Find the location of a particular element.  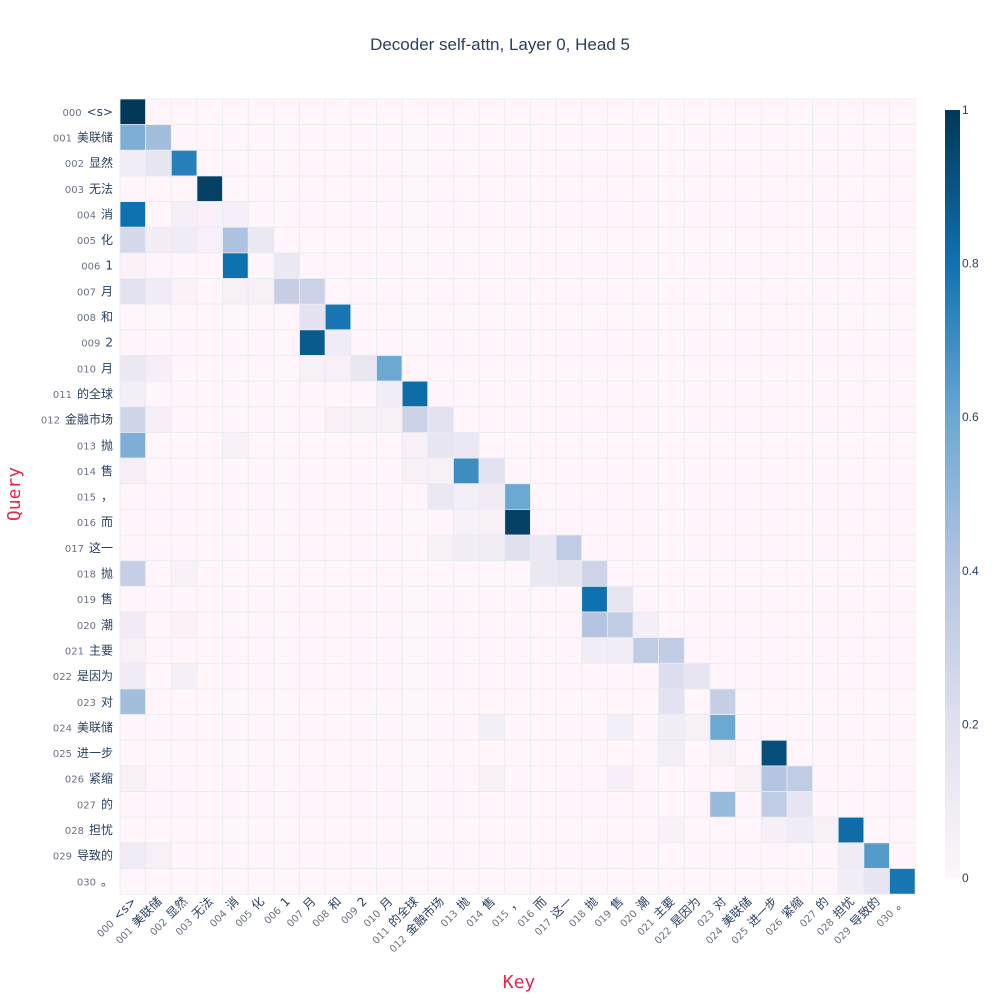

y-tick-label: 028 担忧 is located at coordinates (89, 830).